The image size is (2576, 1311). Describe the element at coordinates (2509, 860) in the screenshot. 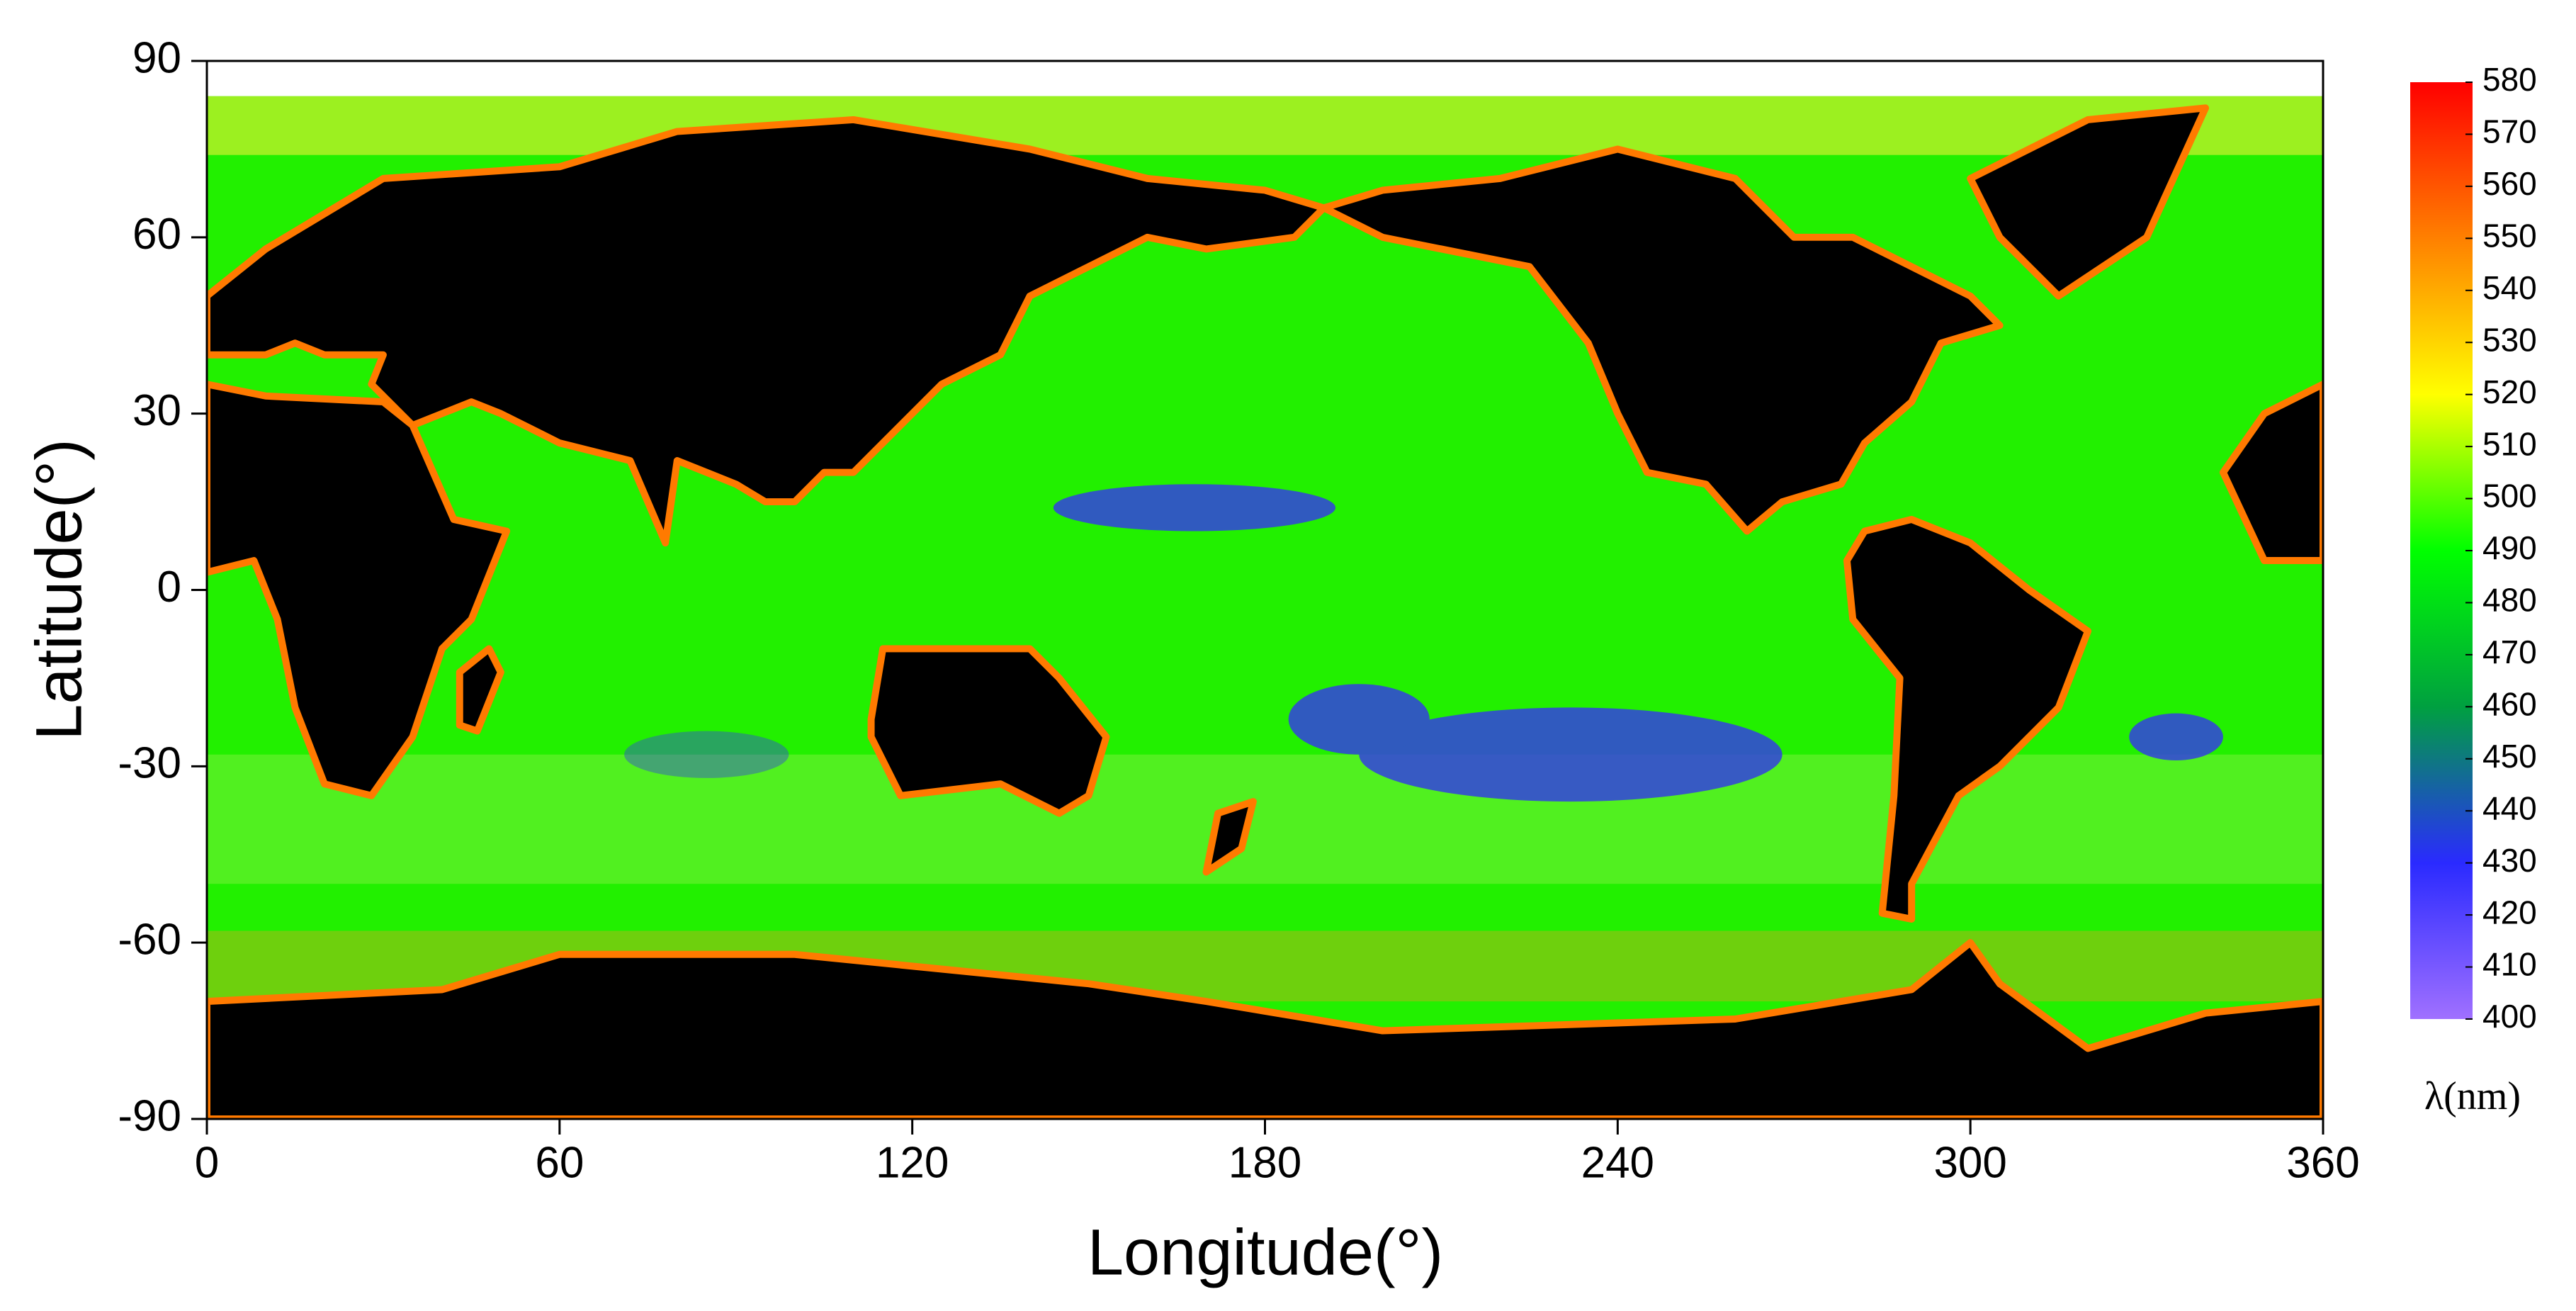

I see `colorbar-tick-label: 430` at that location.